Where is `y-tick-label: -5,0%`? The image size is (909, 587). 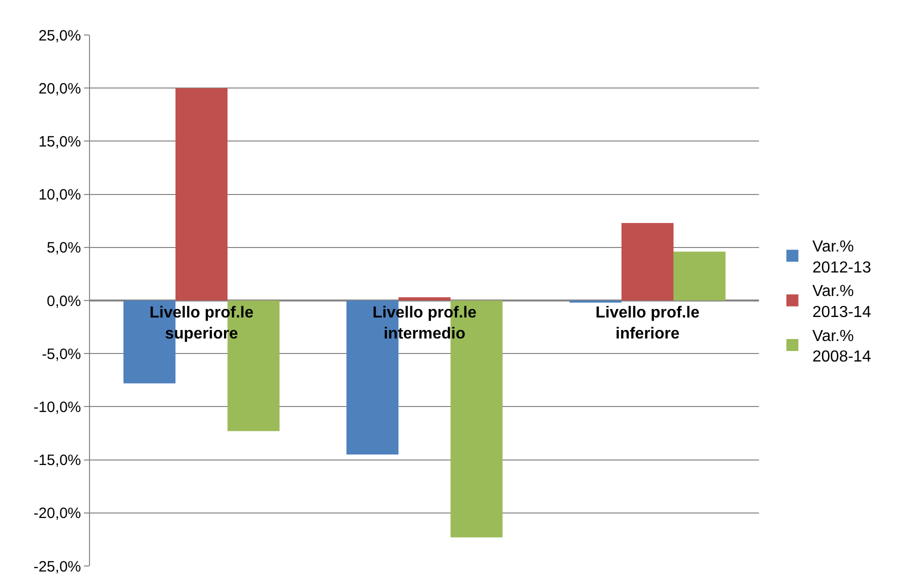
y-tick-label: -5,0% is located at coordinates (61, 354).